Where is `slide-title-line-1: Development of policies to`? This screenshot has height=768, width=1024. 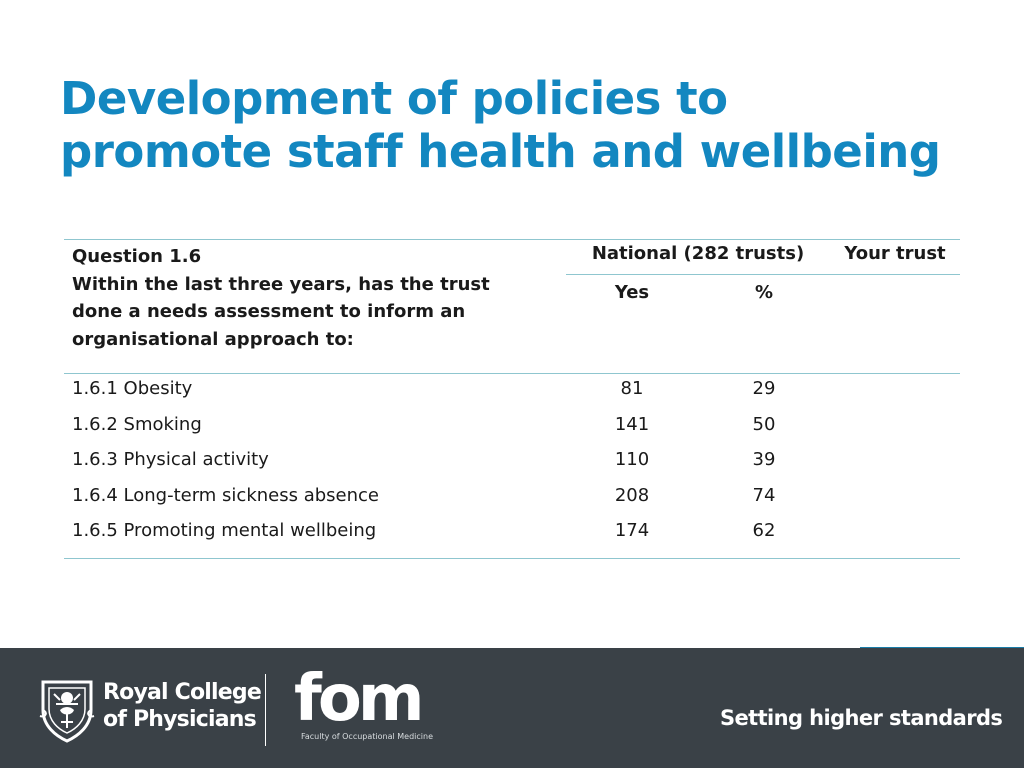 slide-title-line-1: Development of policies to is located at coordinates (394, 98).